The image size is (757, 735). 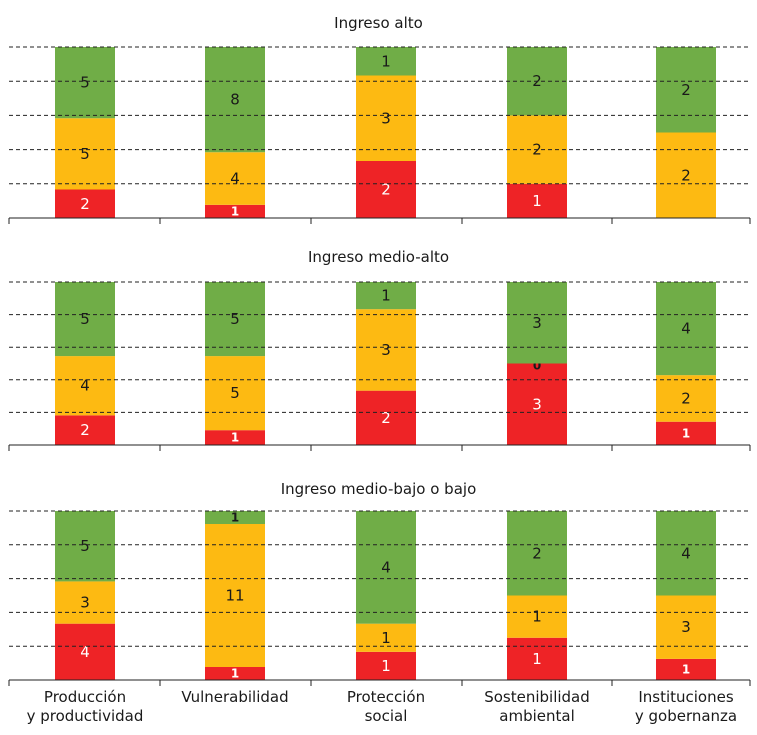 I want to click on category-label: y gobernanza, so click(x=686, y=716).